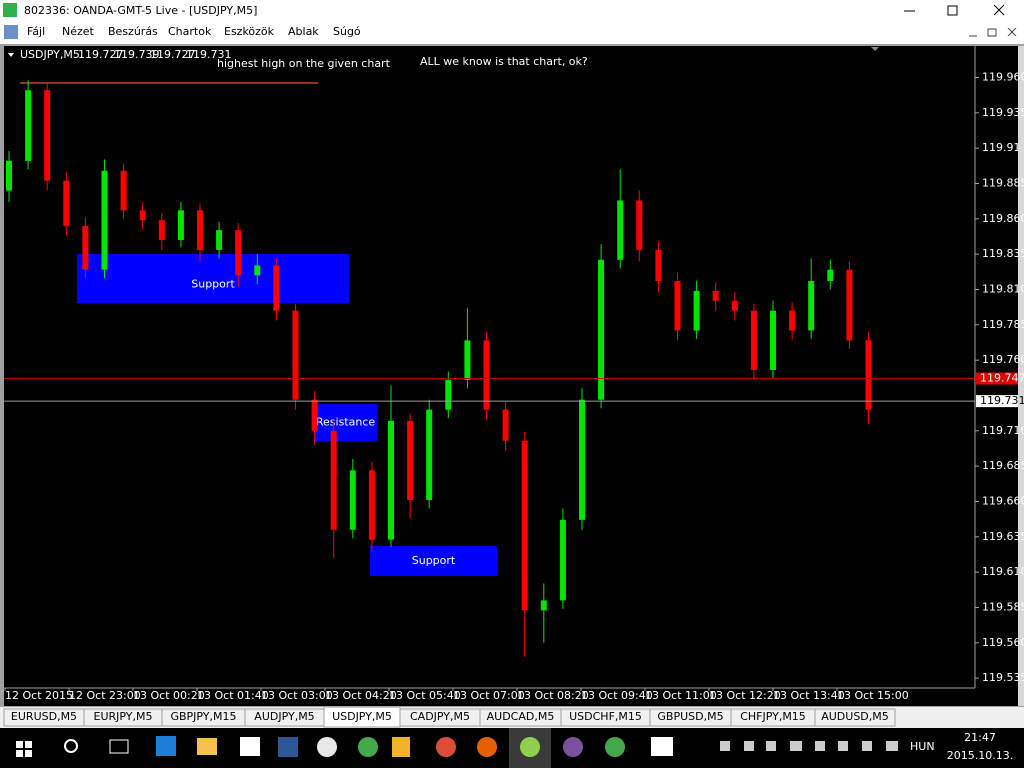 The width and height of the screenshot is (1024, 768). Describe the element at coordinates (773, 716) in the screenshot. I see `tab-label: CHFJPY,M15` at that location.